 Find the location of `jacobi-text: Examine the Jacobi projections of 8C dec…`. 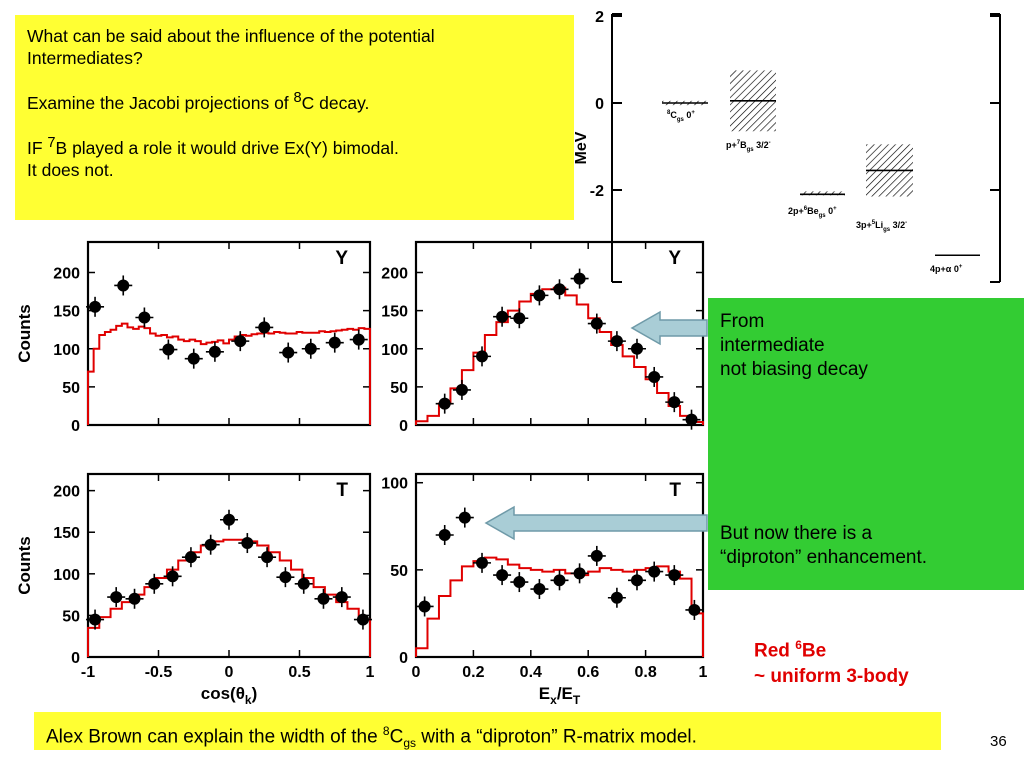

jacobi-text: Examine the Jacobi projections of 8C dec… is located at coordinates (198, 101).